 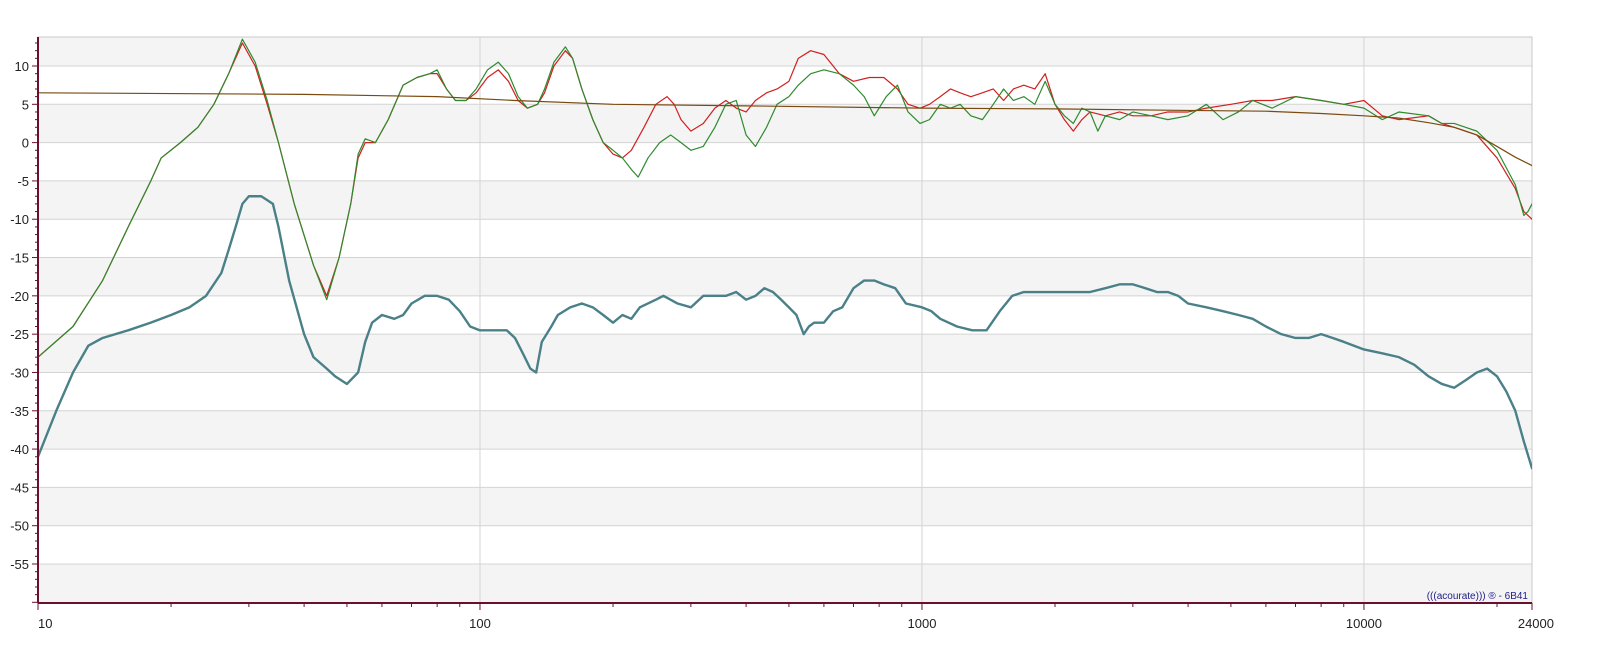 I want to click on x-tick-labels: 10 100 1000 10000 24000, so click(x=796, y=623).